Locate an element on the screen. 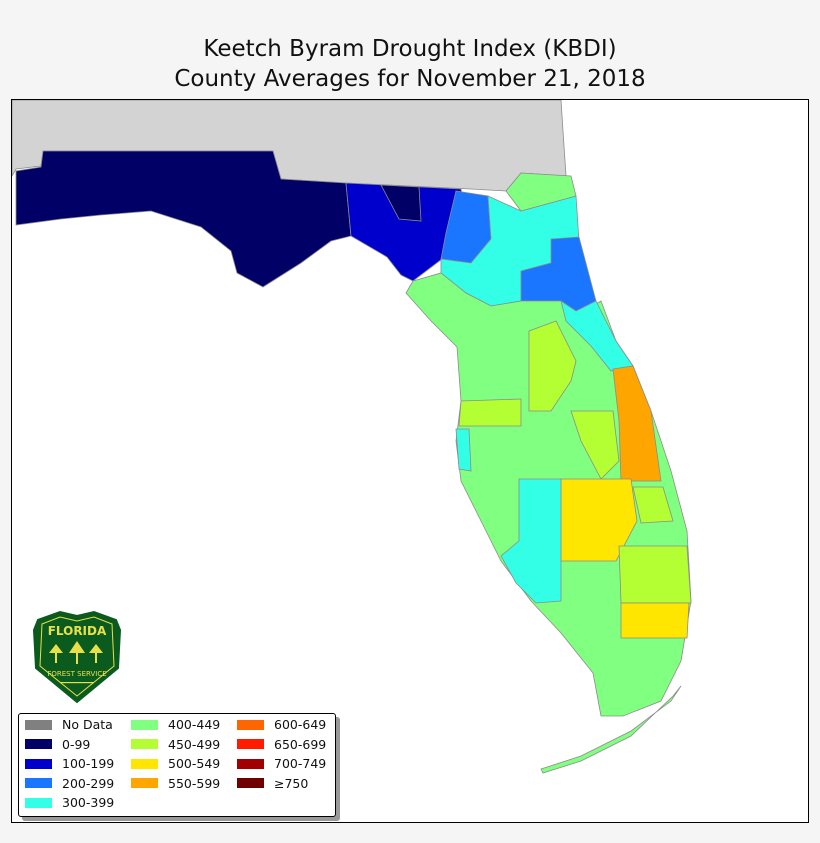 Image resolution: width=820 pixels, height=843 pixels. legend-item: 100-199 is located at coordinates (77, 763).